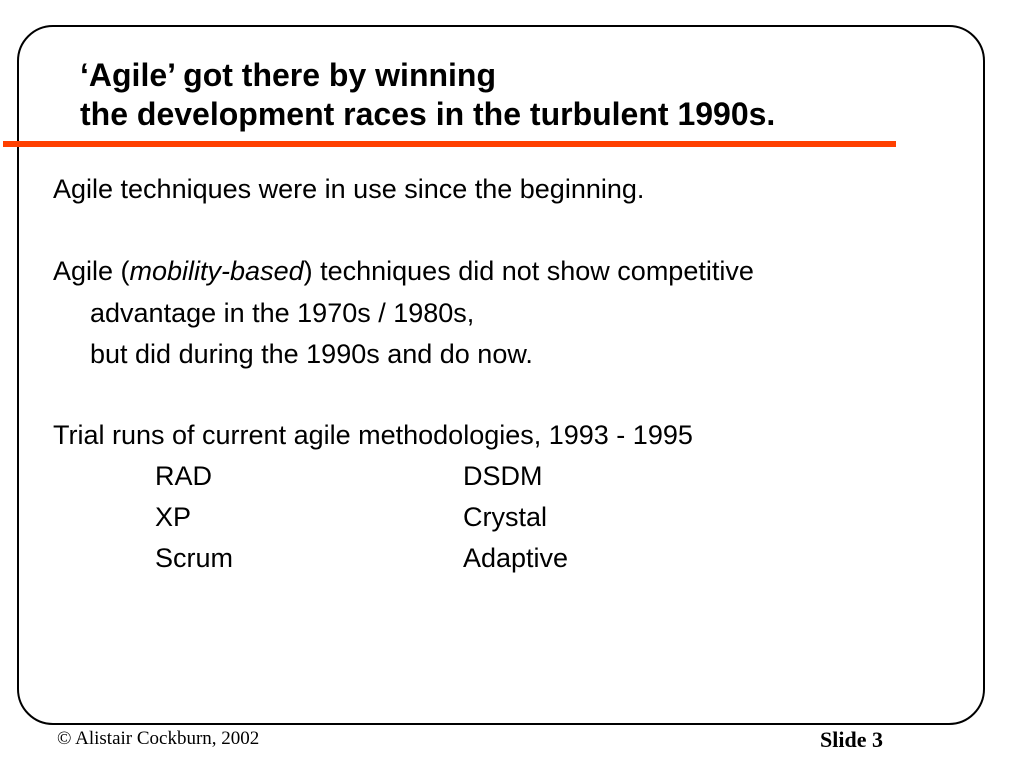 This screenshot has width=1024, height=768. What do you see at coordinates (503, 476) in the screenshot?
I see `methodology-right: DSDM` at bounding box center [503, 476].